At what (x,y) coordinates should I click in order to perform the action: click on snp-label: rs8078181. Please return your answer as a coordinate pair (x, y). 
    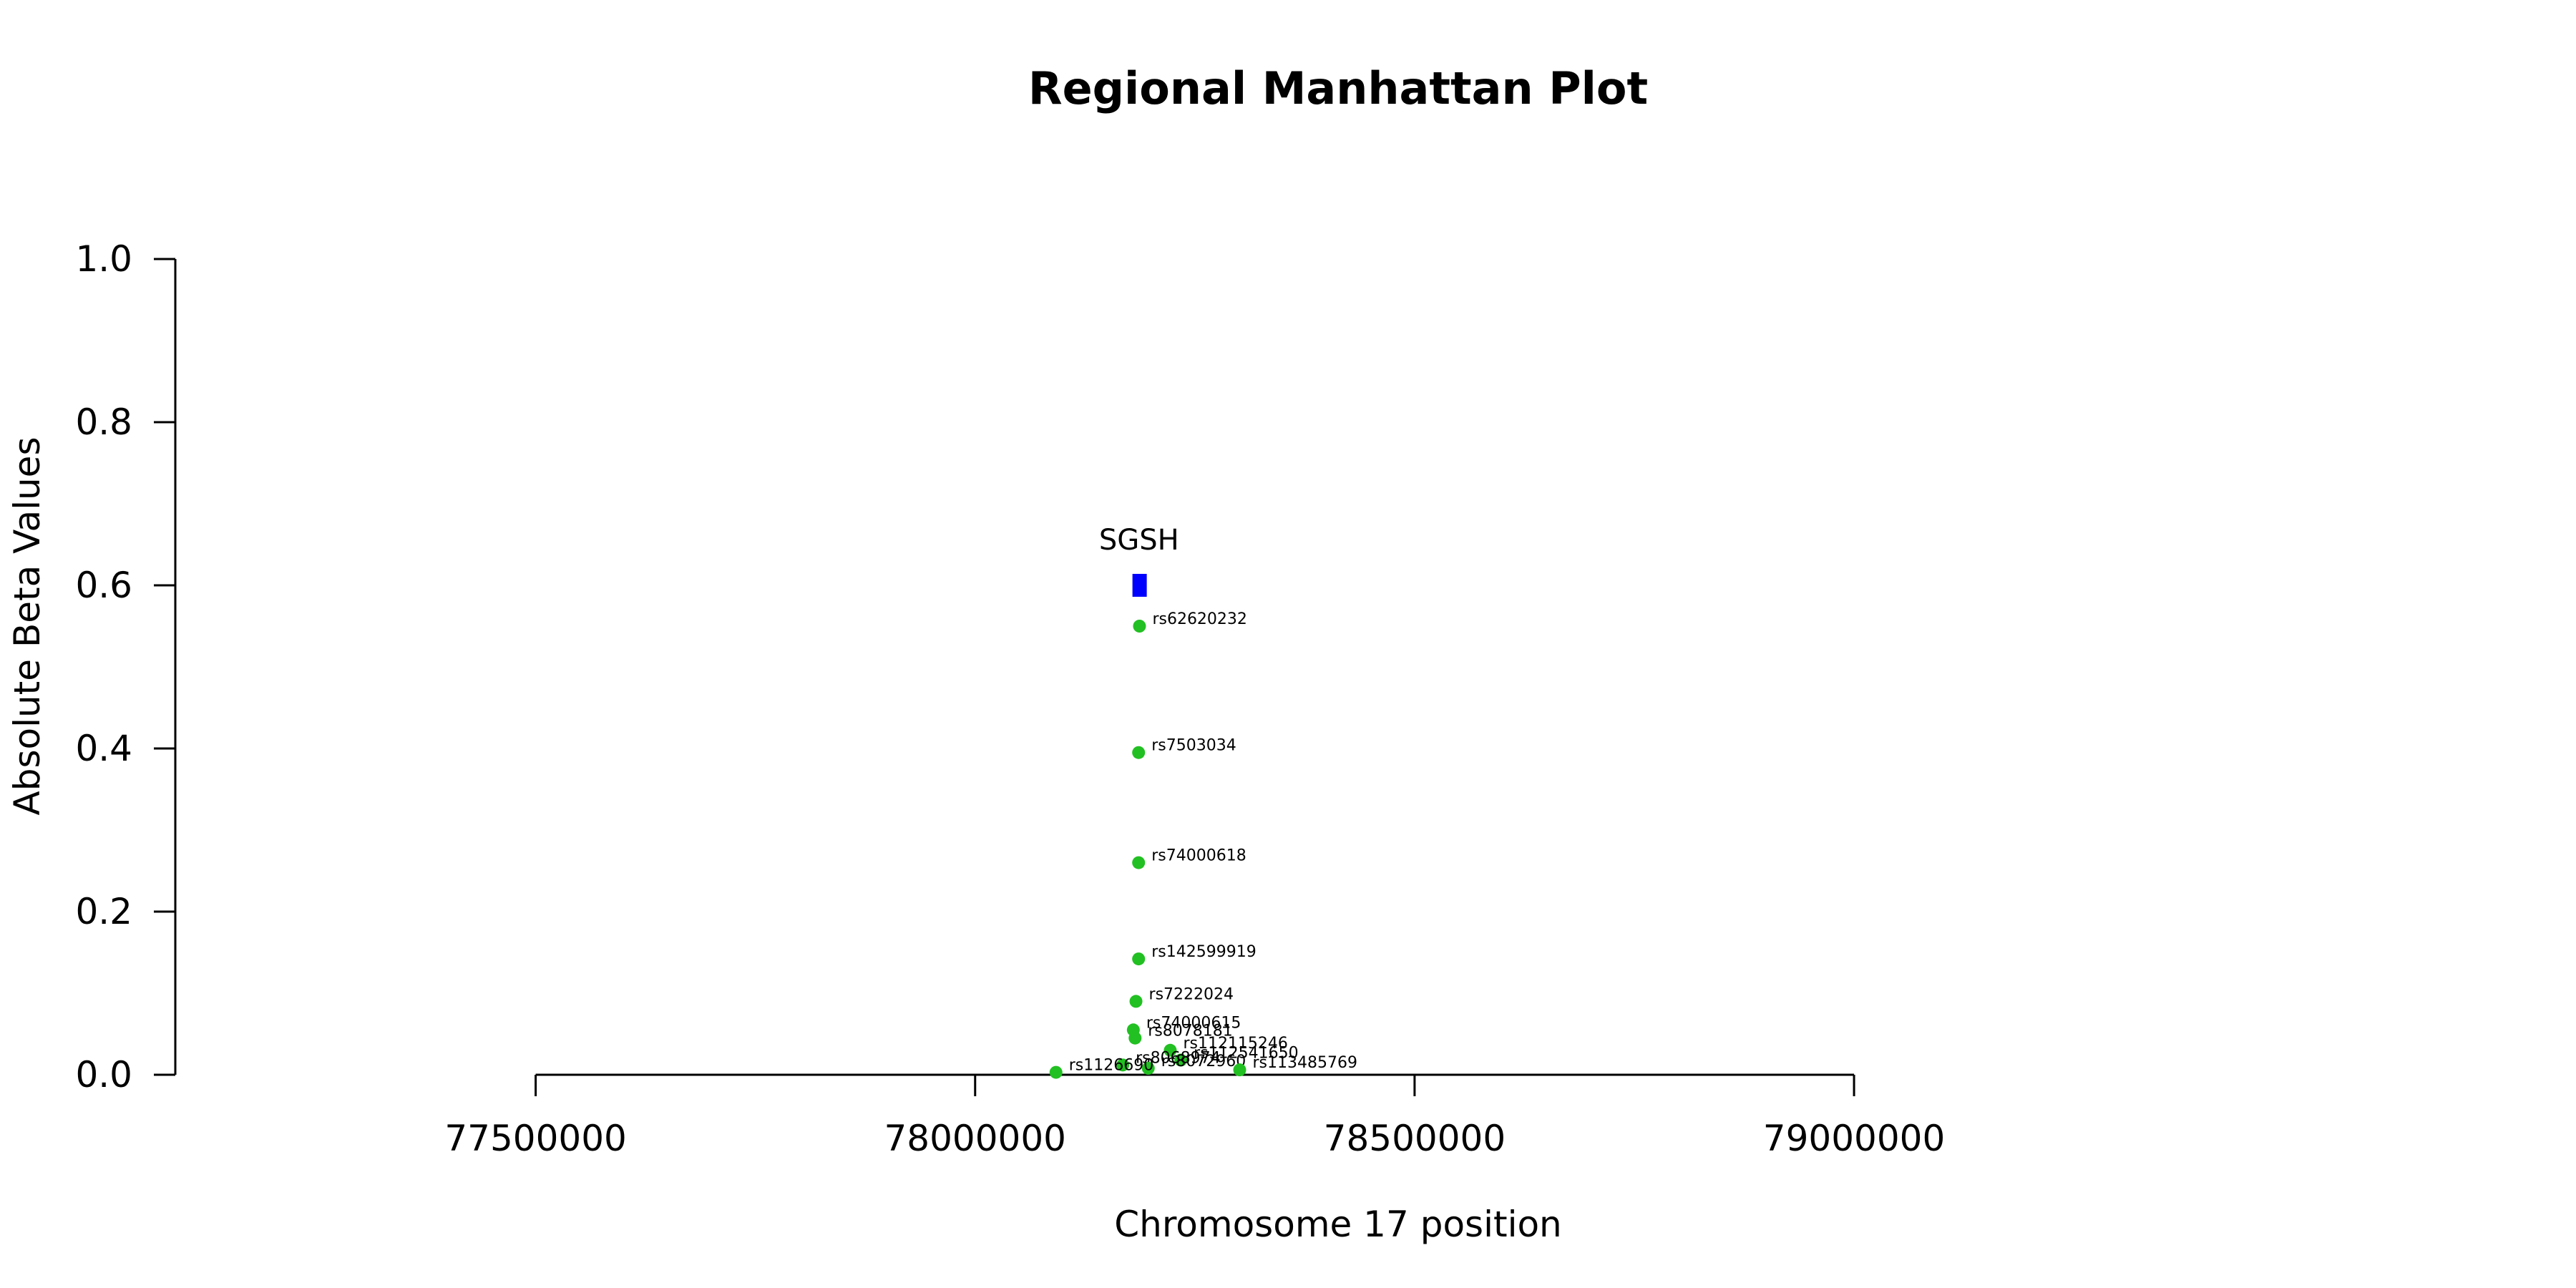
    Looking at the image, I should click on (1190, 1031).